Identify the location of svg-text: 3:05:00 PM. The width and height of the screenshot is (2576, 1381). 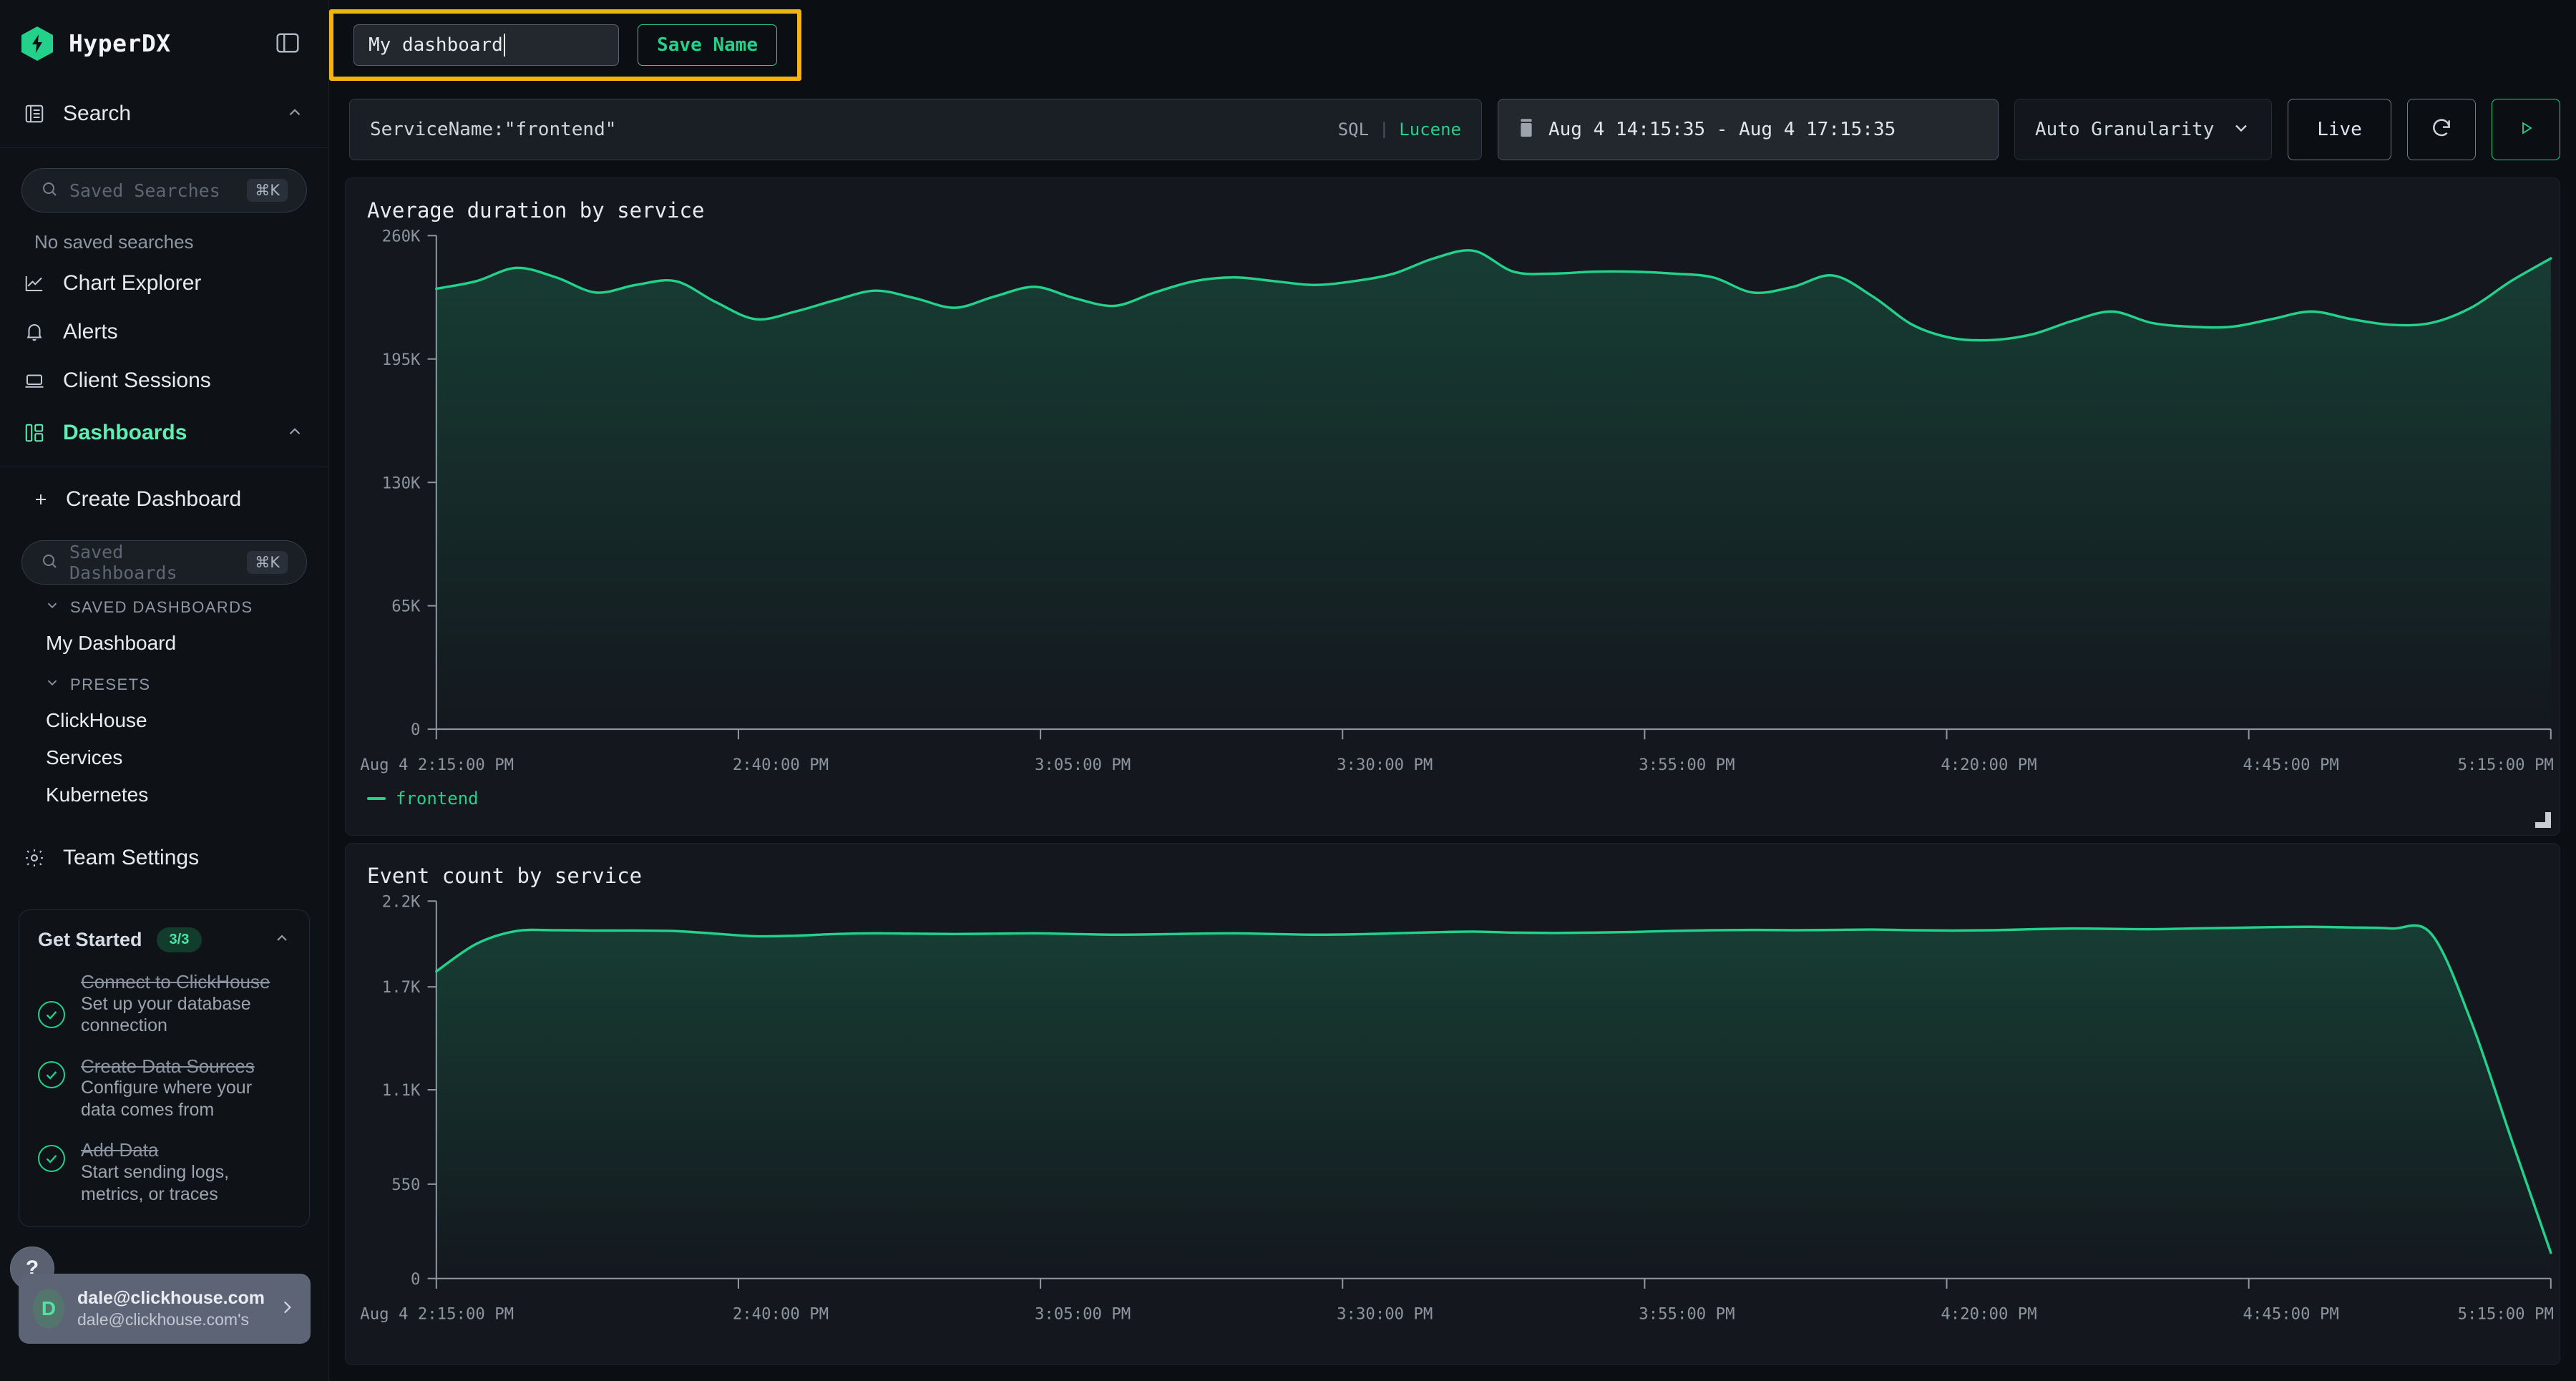
(1083, 1314).